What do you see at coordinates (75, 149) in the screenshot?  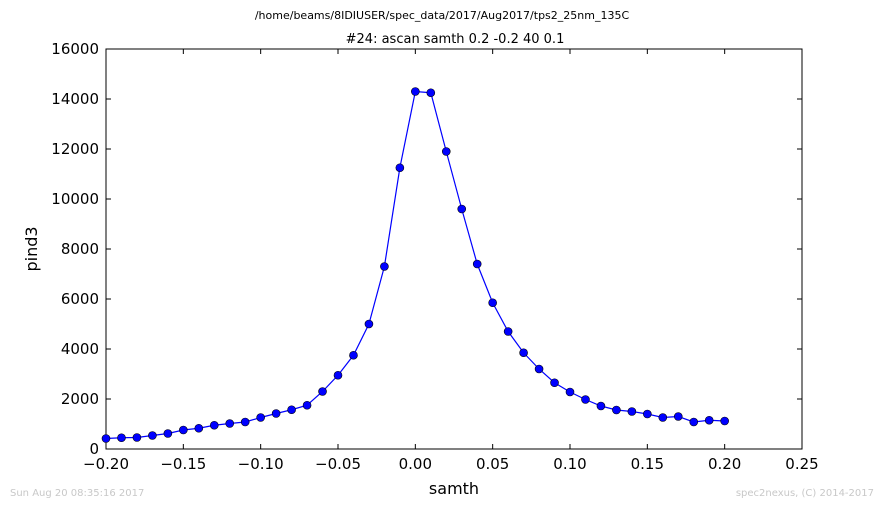 I see `y-tick-label: 12000` at bounding box center [75, 149].